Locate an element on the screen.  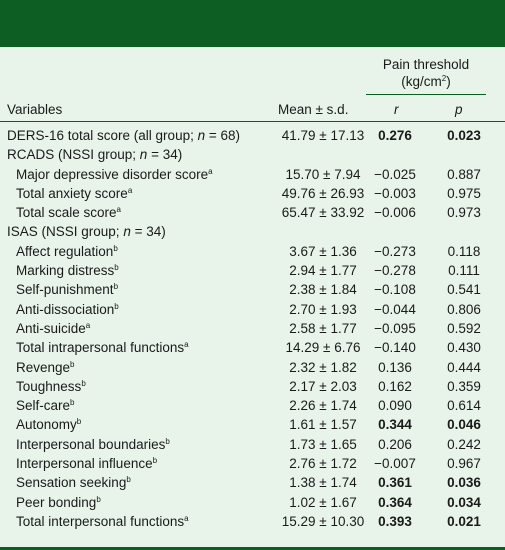
row-p-value: 0.973 is located at coordinates (464, 213).